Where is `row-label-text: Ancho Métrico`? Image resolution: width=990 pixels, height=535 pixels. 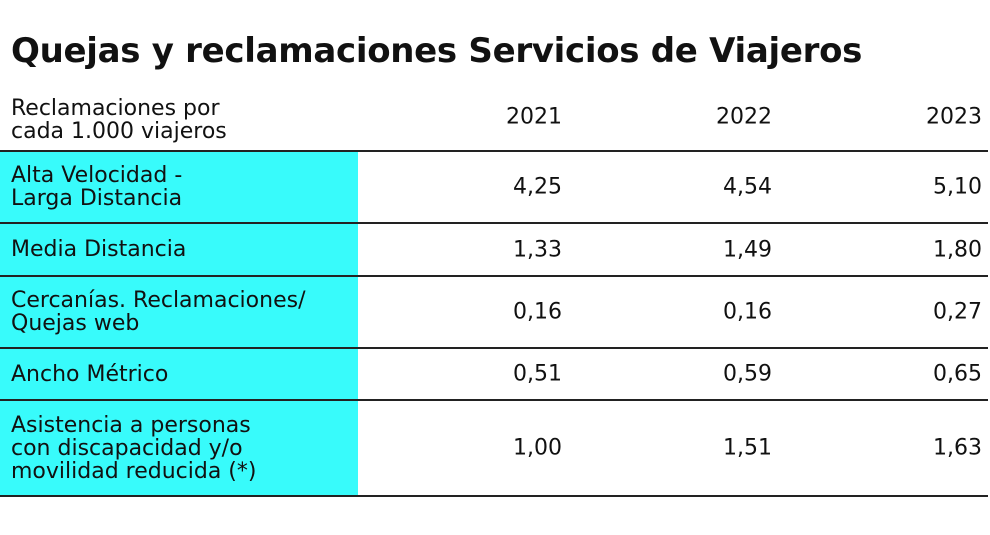 row-label-text: Ancho Métrico is located at coordinates (90, 374).